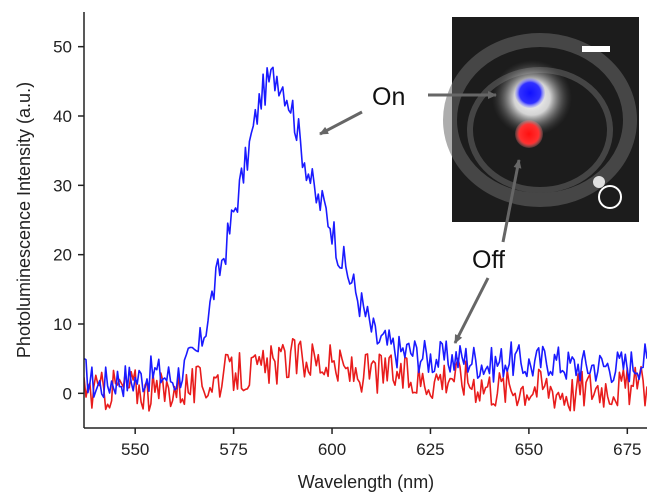 This screenshot has width=648, height=496. Describe the element at coordinates (67, 393) in the screenshot. I see `y-tick-label: 0` at that location.